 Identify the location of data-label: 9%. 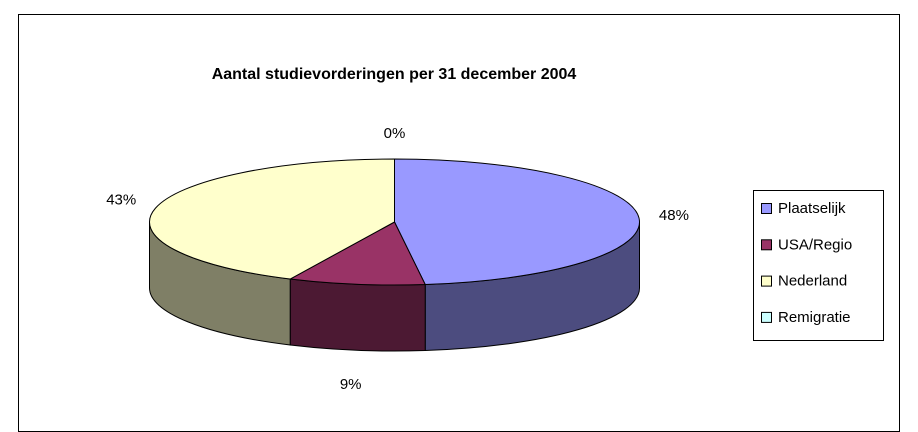
(351, 384).